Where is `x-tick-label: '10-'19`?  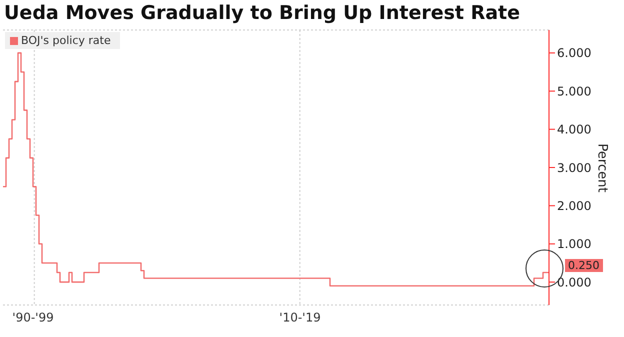 x-tick-label: '10-'19 is located at coordinates (300, 317).